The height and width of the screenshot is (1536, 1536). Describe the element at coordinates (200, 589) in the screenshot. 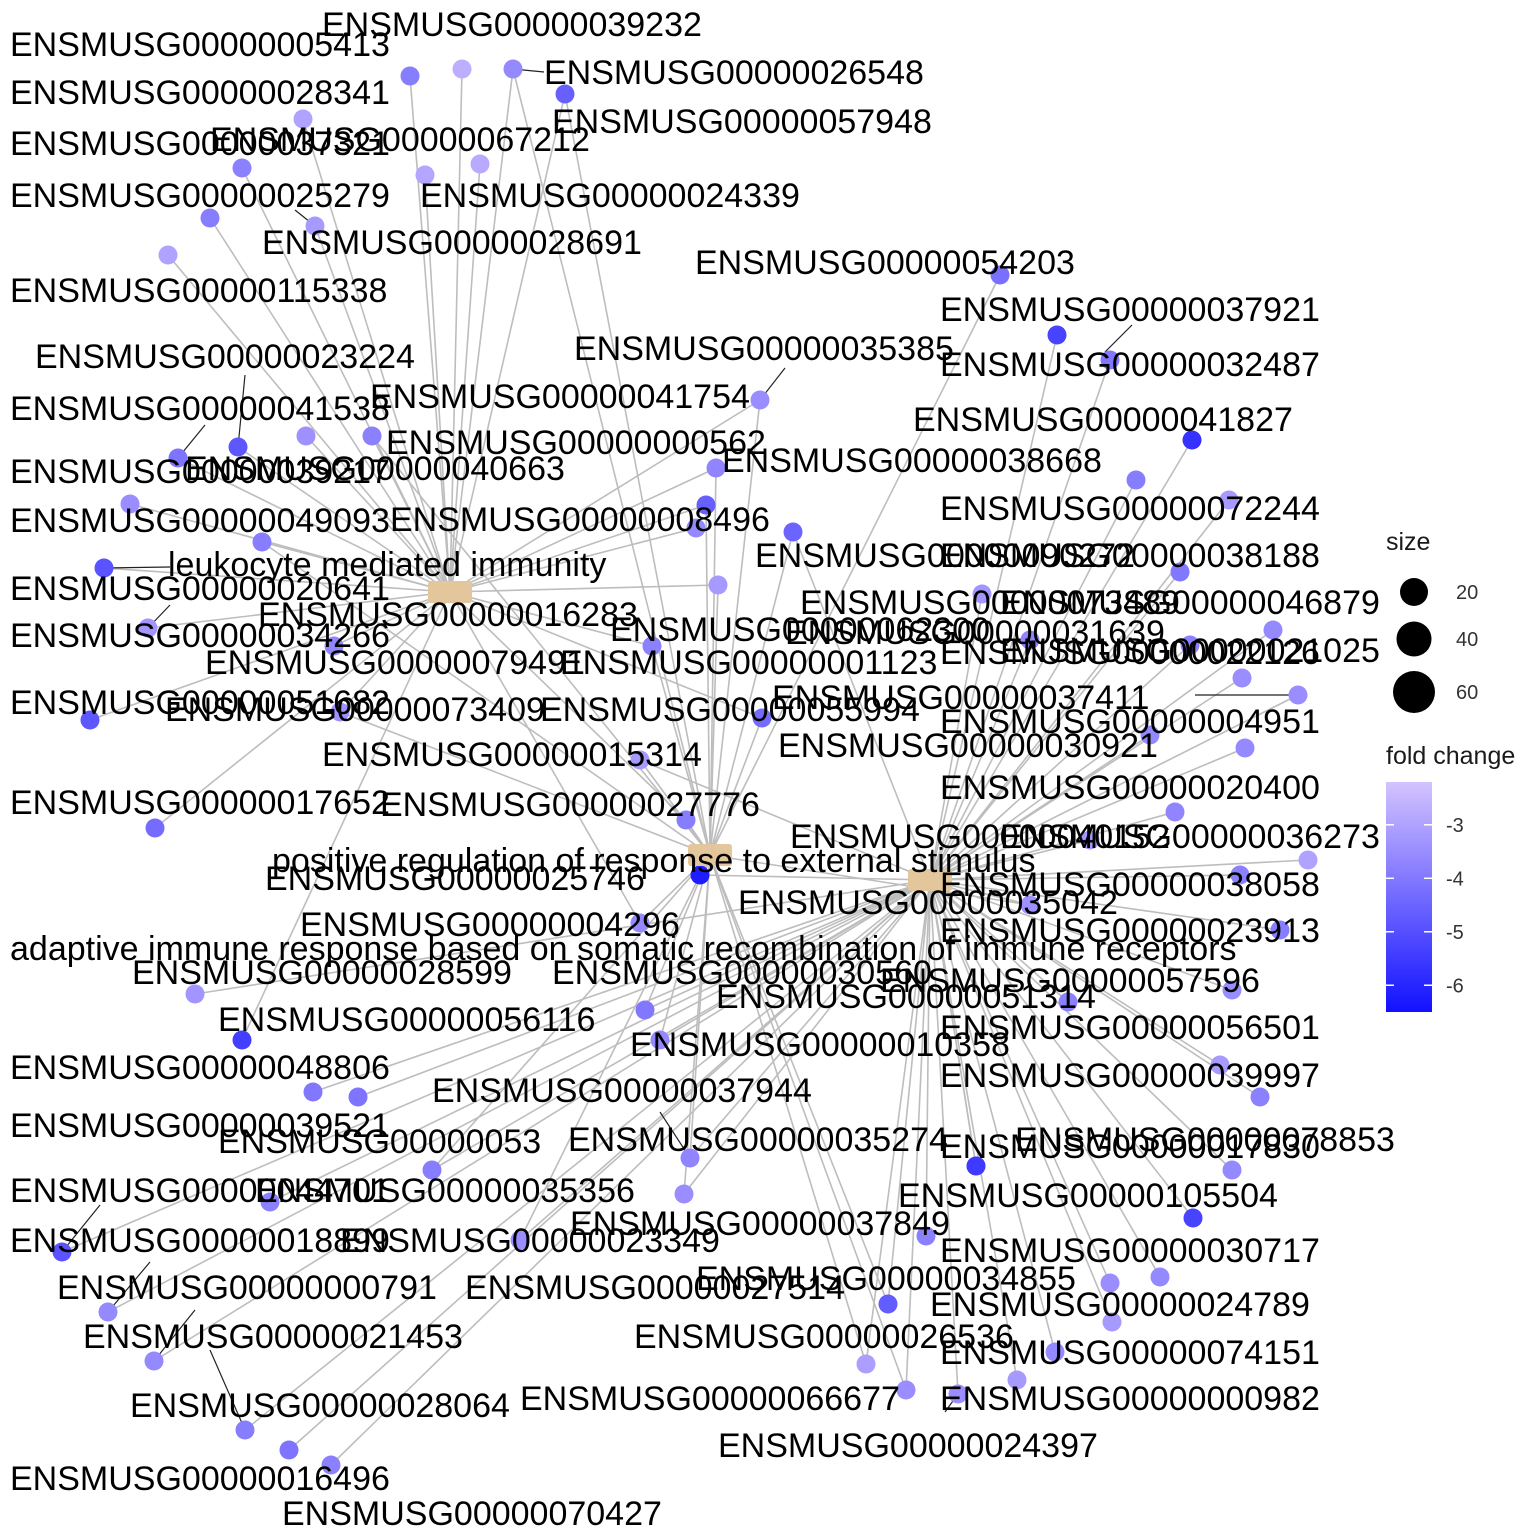

I see `gene-label: ENSMUSG00000020641` at that location.